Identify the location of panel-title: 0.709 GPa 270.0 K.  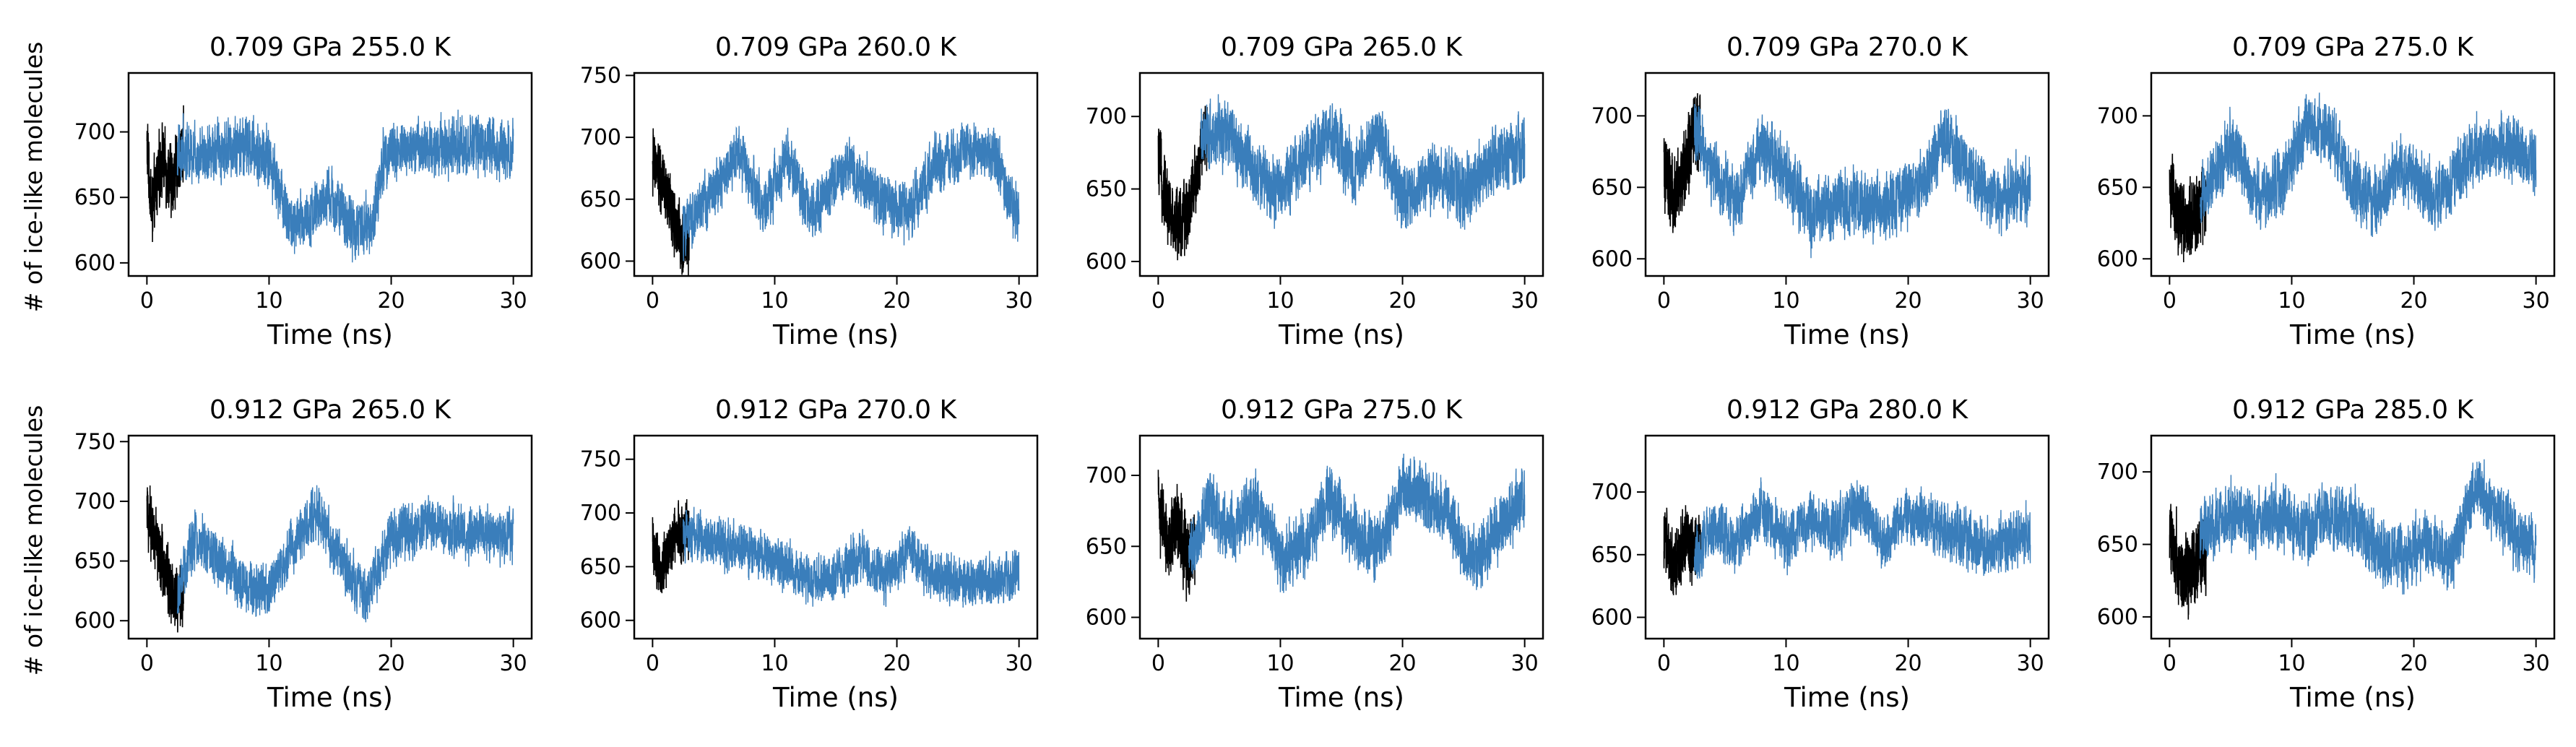
(1848, 47).